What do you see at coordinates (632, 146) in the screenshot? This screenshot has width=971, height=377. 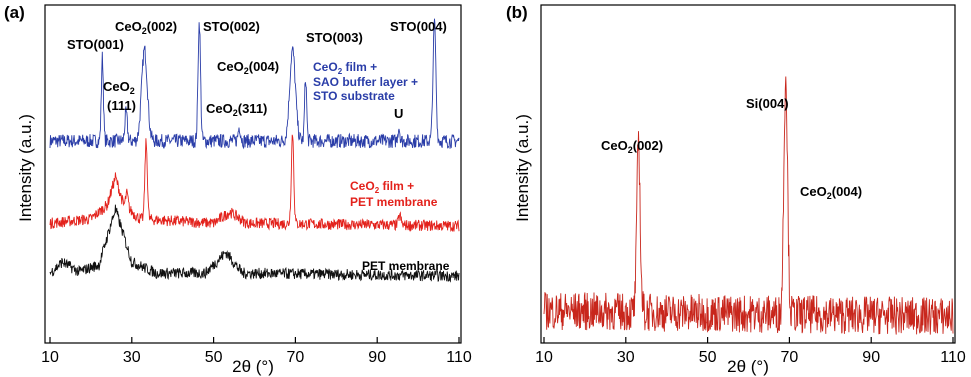 I see `anno-b-ceo2-002: CeO2(002)` at bounding box center [632, 146].